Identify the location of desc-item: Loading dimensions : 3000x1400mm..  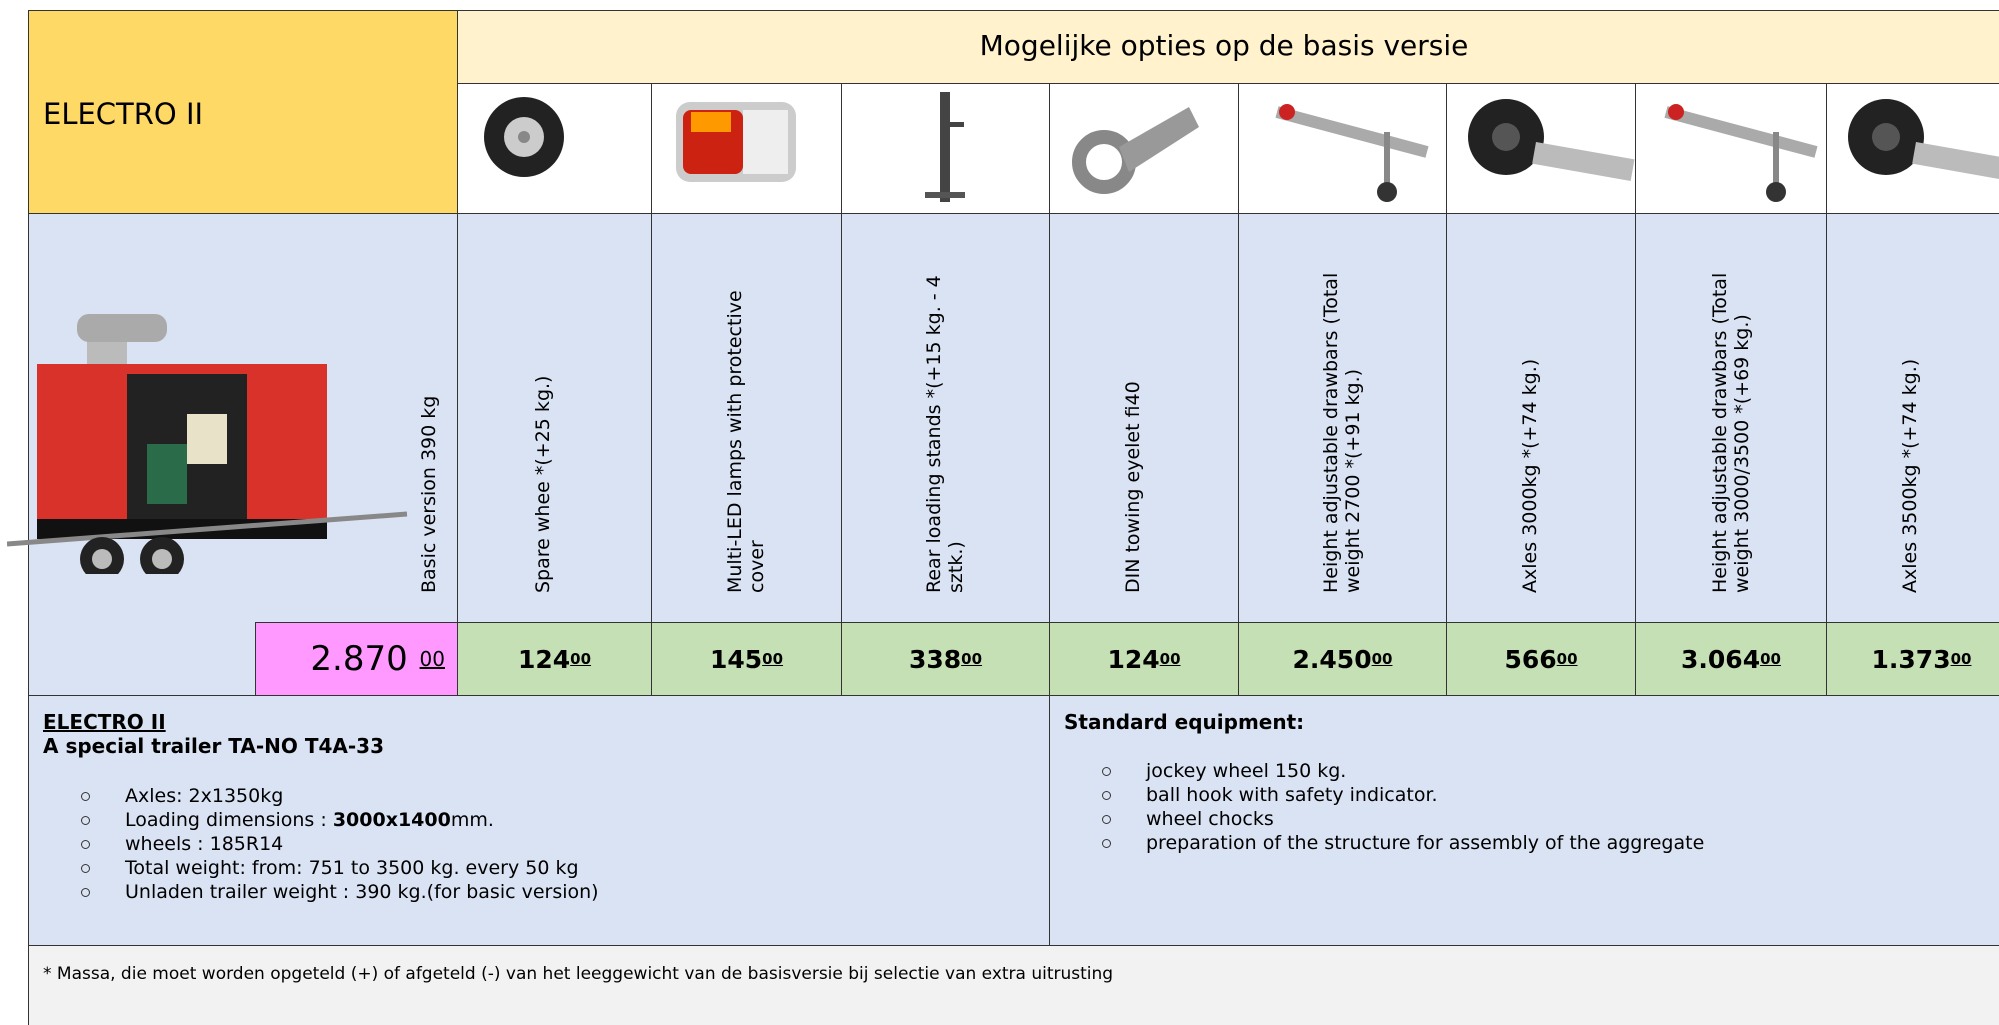
(314, 820).